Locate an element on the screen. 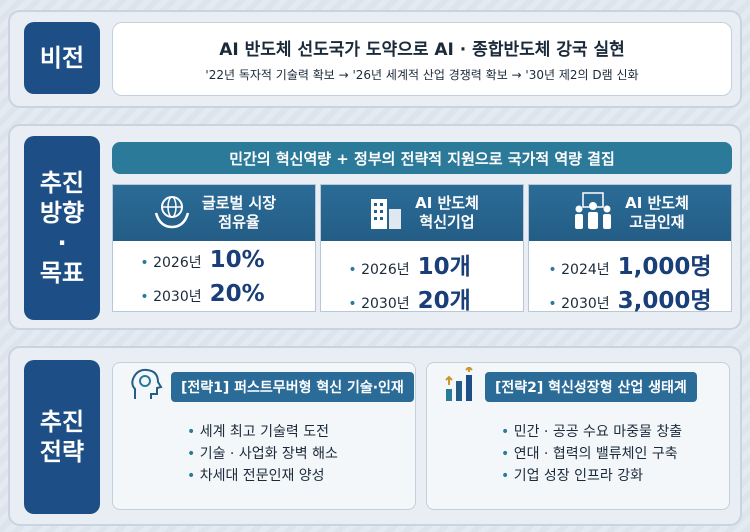 The image size is (750, 532). goal-value: 20개 is located at coordinates (444, 301).